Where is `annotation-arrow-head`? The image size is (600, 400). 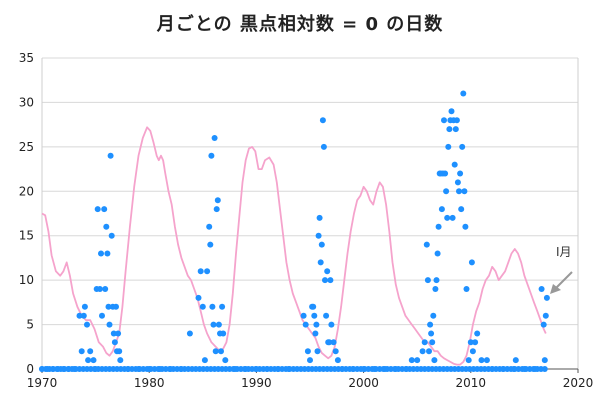 annotation-arrow-head is located at coordinates (555, 289).